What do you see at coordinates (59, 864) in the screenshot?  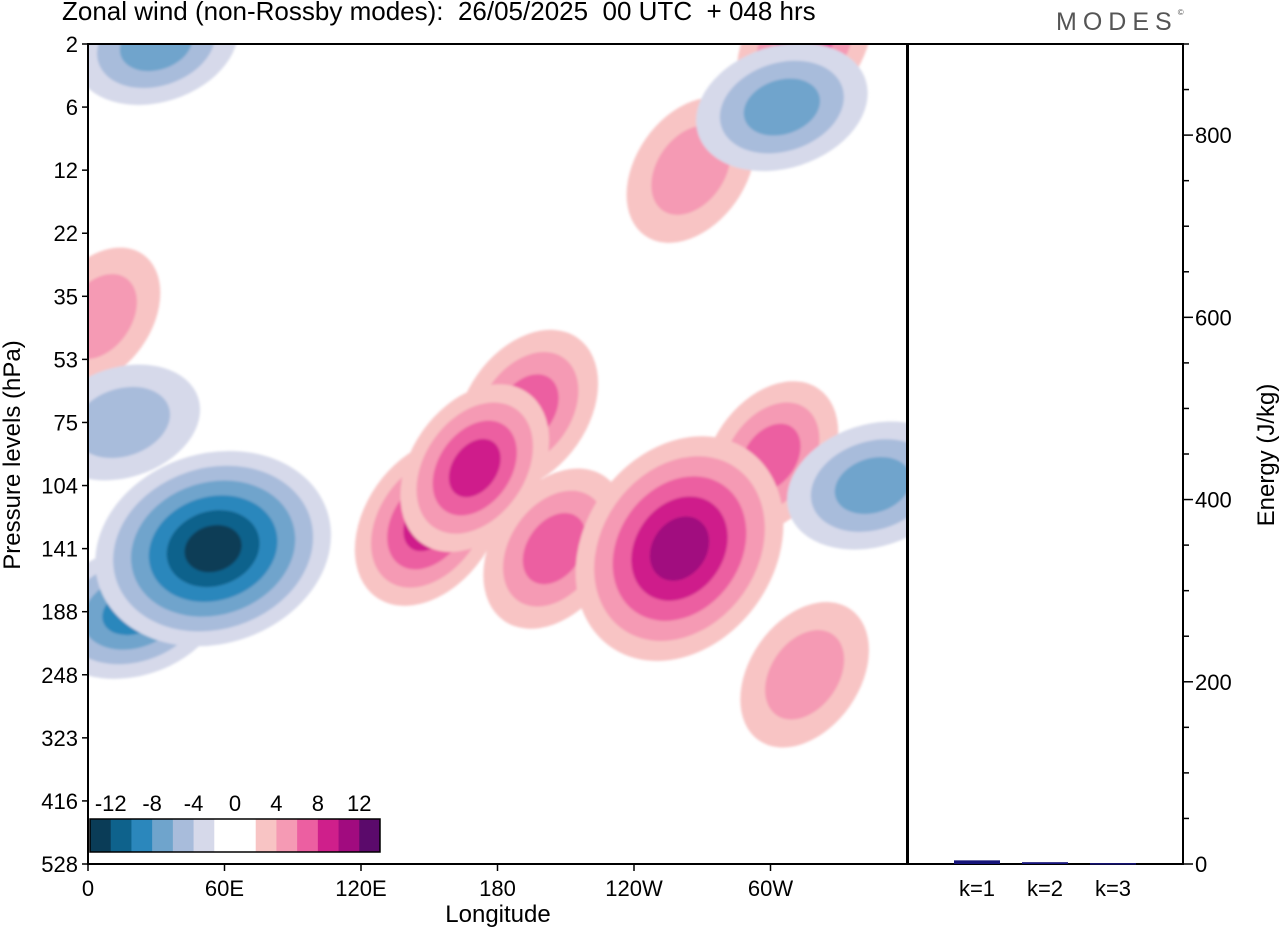 I see `y-tick-label: 528` at bounding box center [59, 864].